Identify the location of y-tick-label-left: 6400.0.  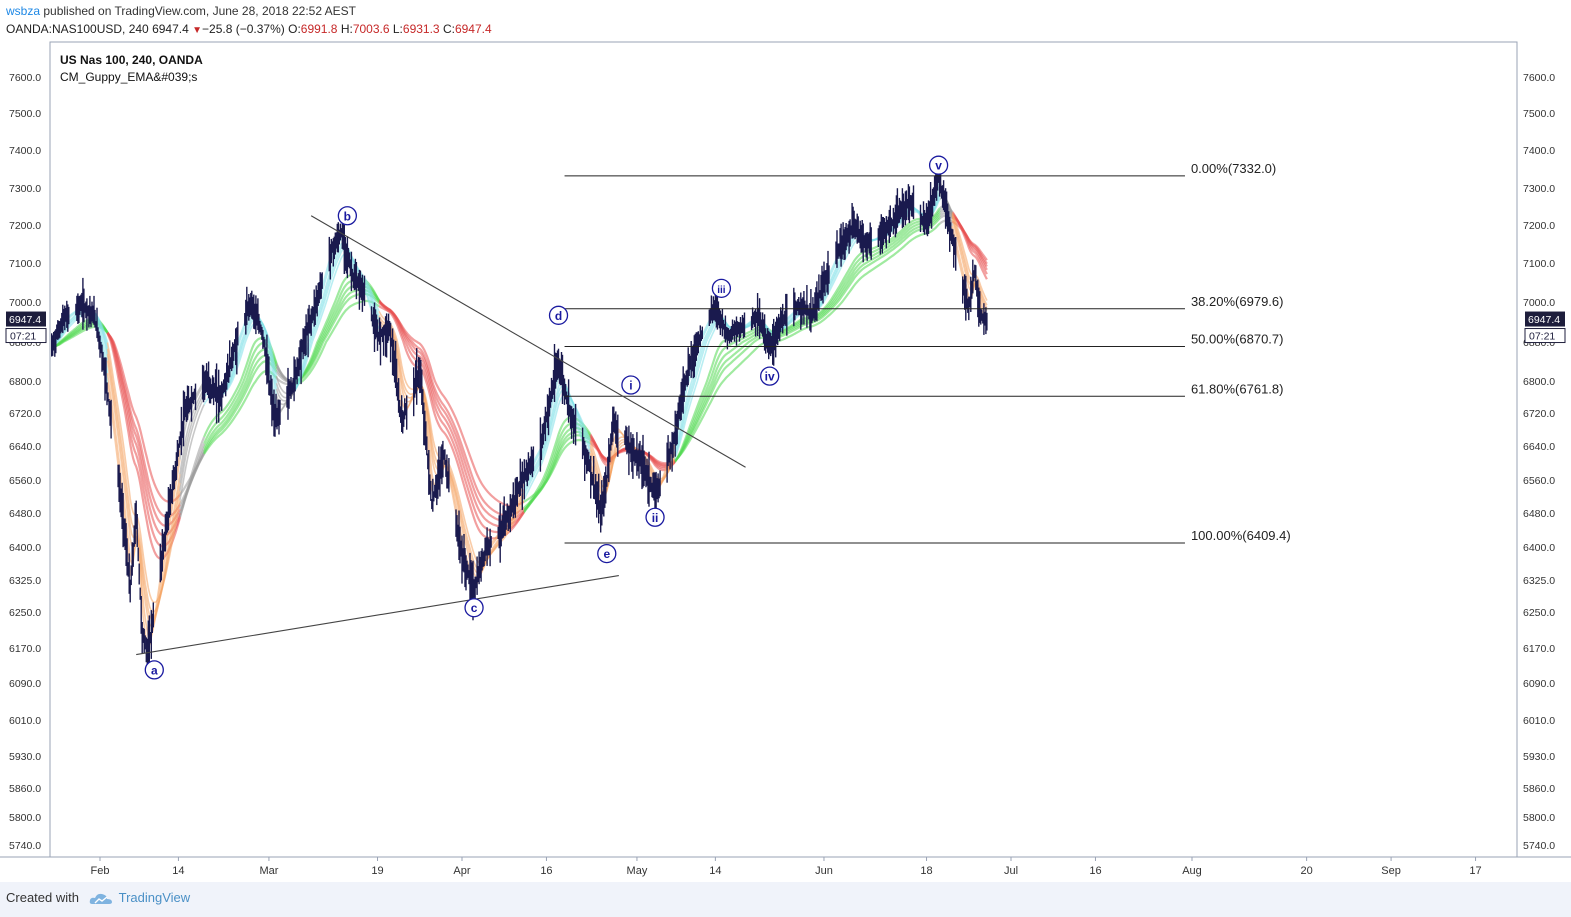
(25, 548).